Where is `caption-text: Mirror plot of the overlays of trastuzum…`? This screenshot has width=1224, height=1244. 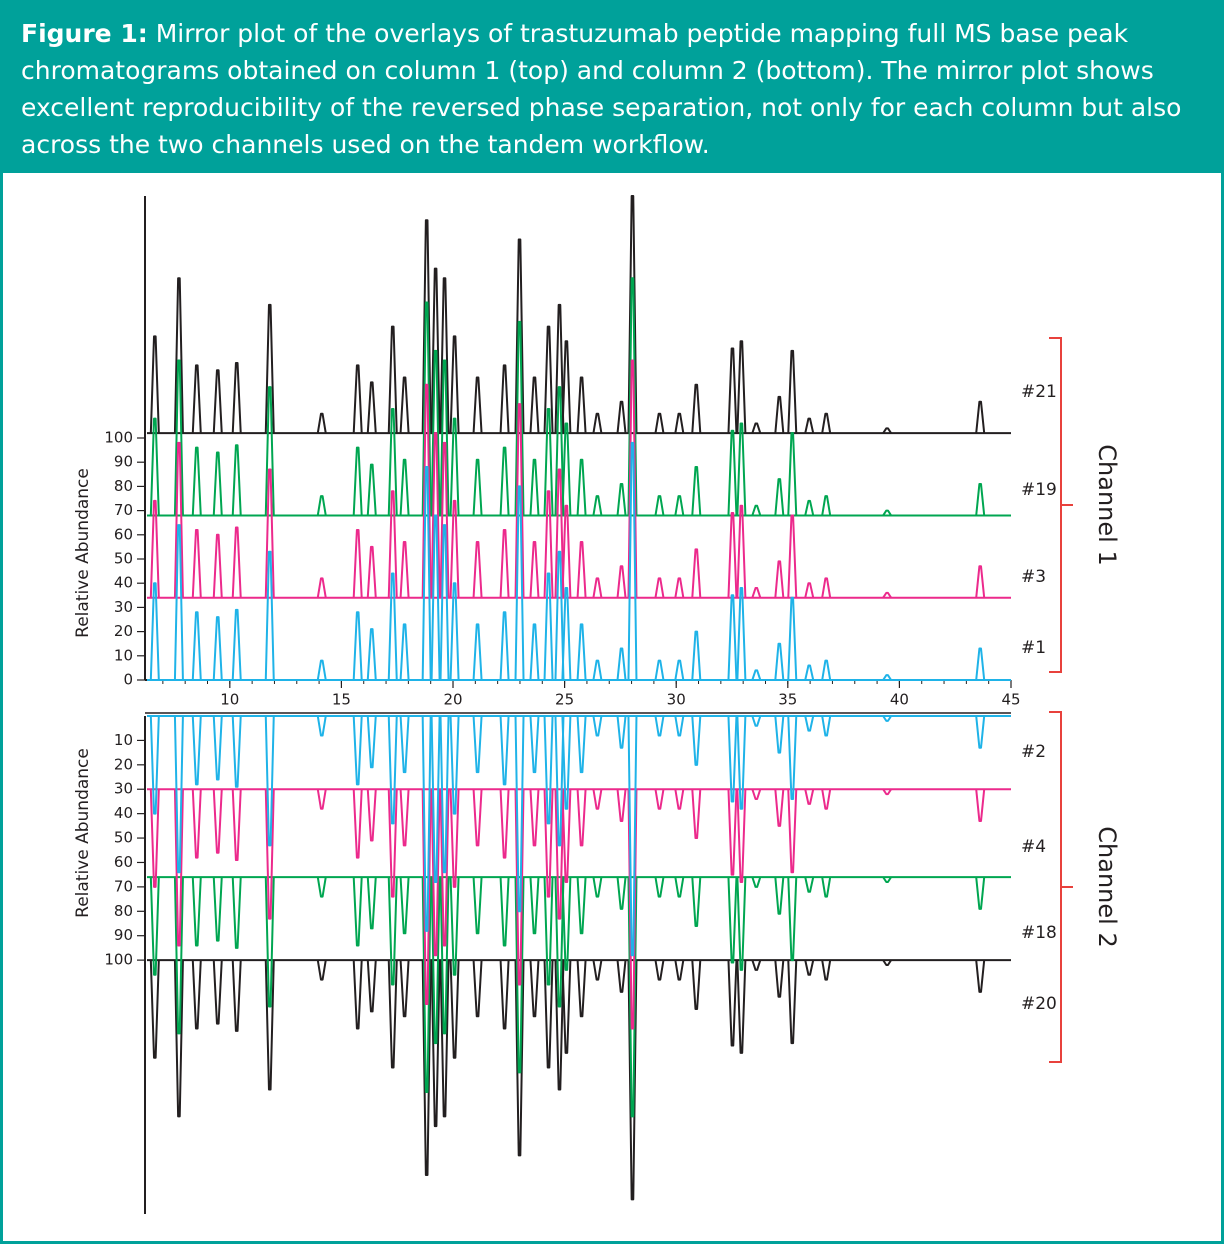
caption-text: Mirror plot of the overlays of trastuzum… is located at coordinates (601, 89).